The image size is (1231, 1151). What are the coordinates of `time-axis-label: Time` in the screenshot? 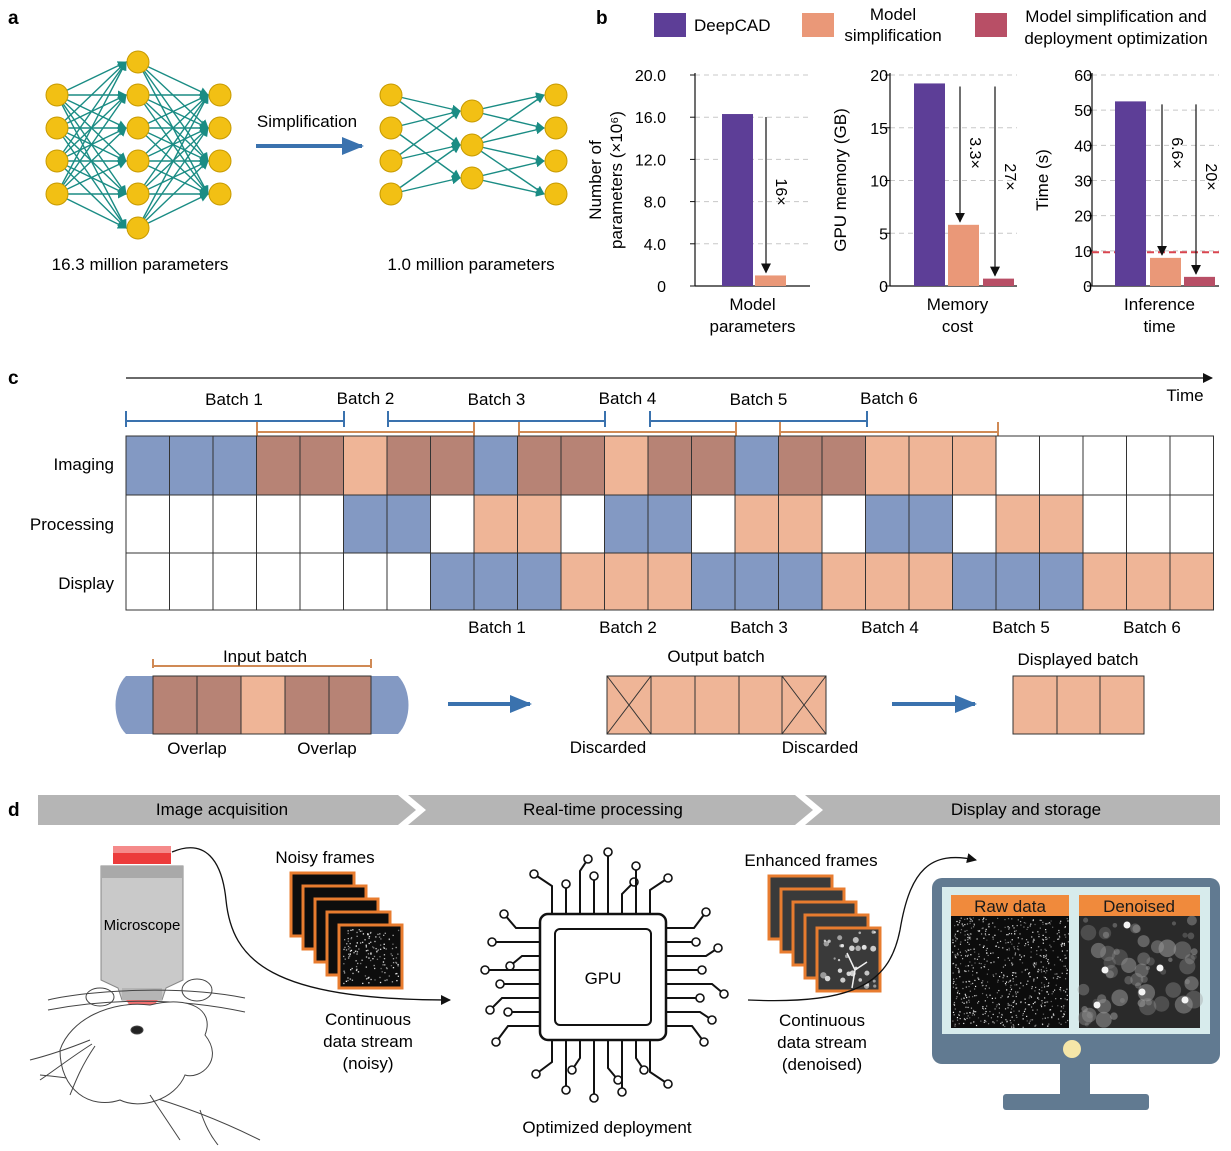 It's located at (1184, 395).